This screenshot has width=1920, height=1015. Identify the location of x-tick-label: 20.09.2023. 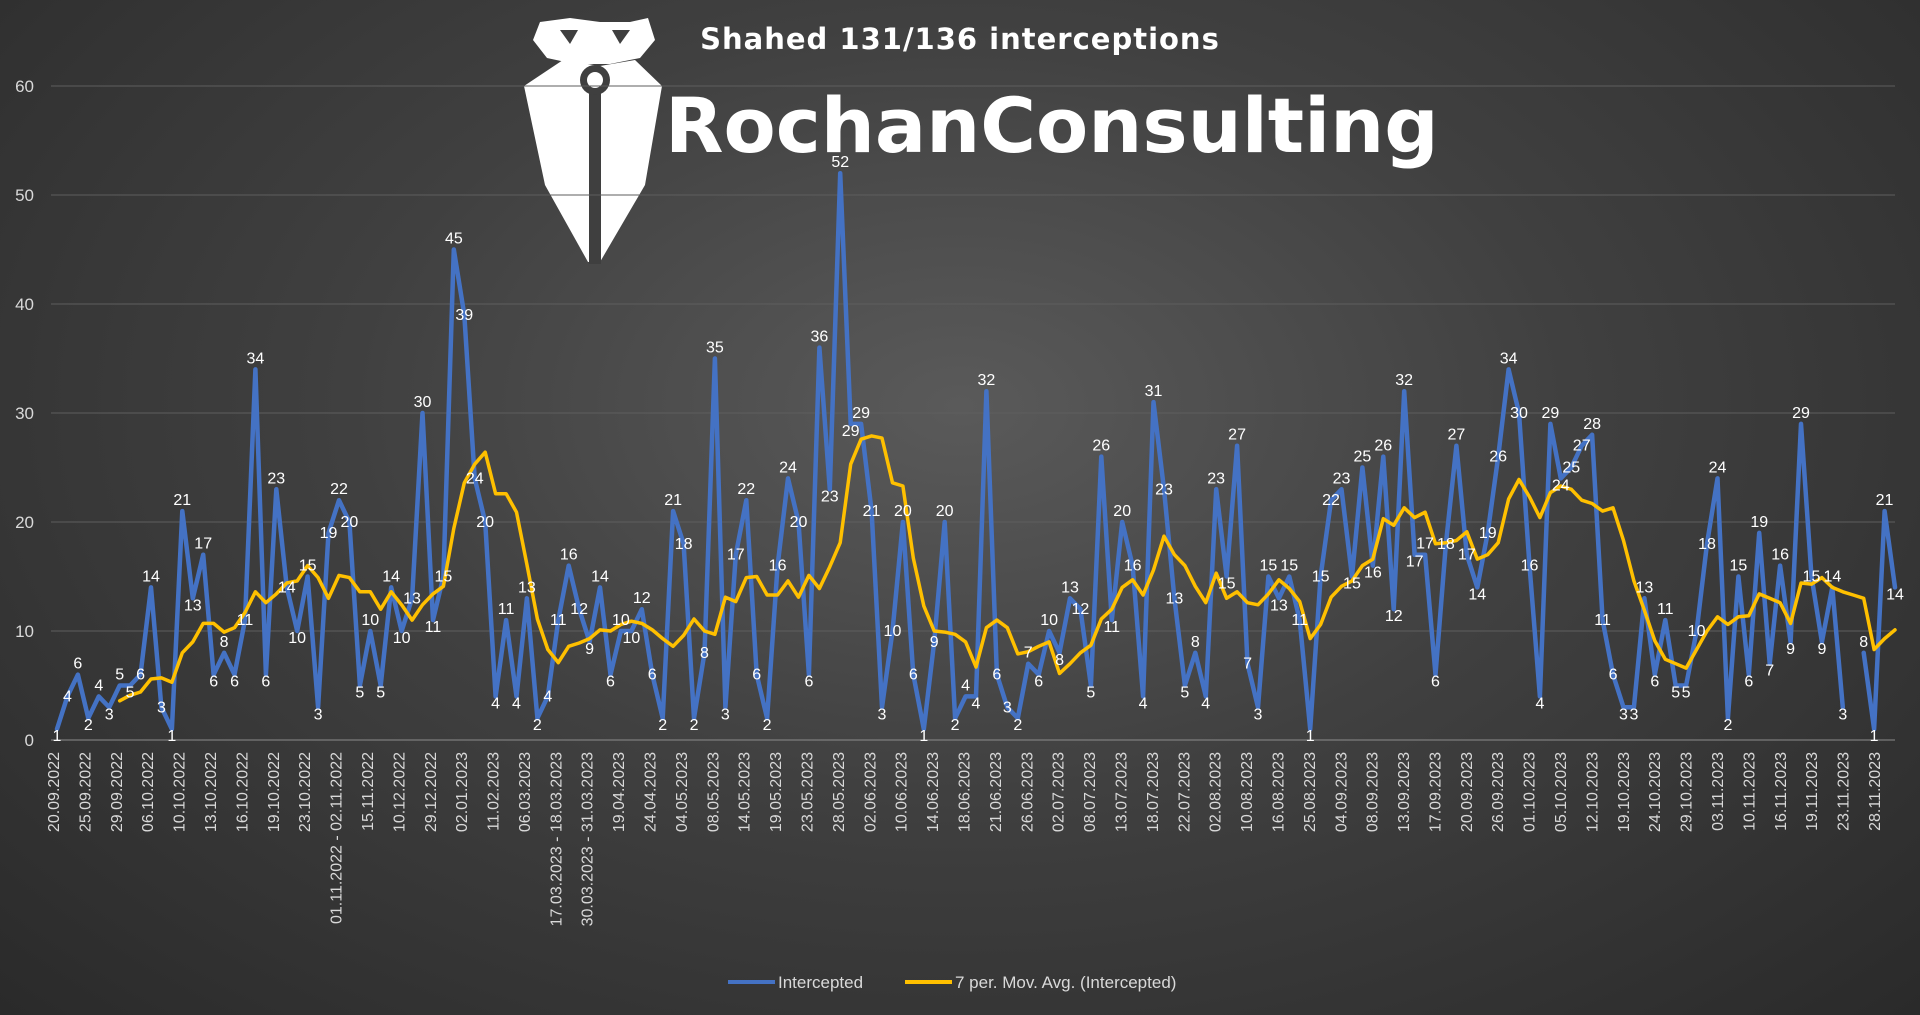
(1467, 792).